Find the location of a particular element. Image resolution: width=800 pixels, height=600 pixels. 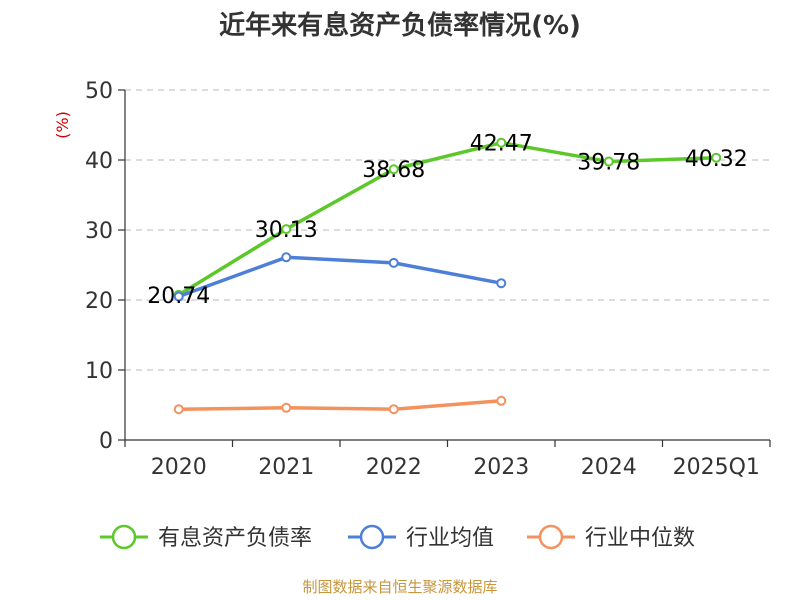

data-label: 42.47 is located at coordinates (501, 144).